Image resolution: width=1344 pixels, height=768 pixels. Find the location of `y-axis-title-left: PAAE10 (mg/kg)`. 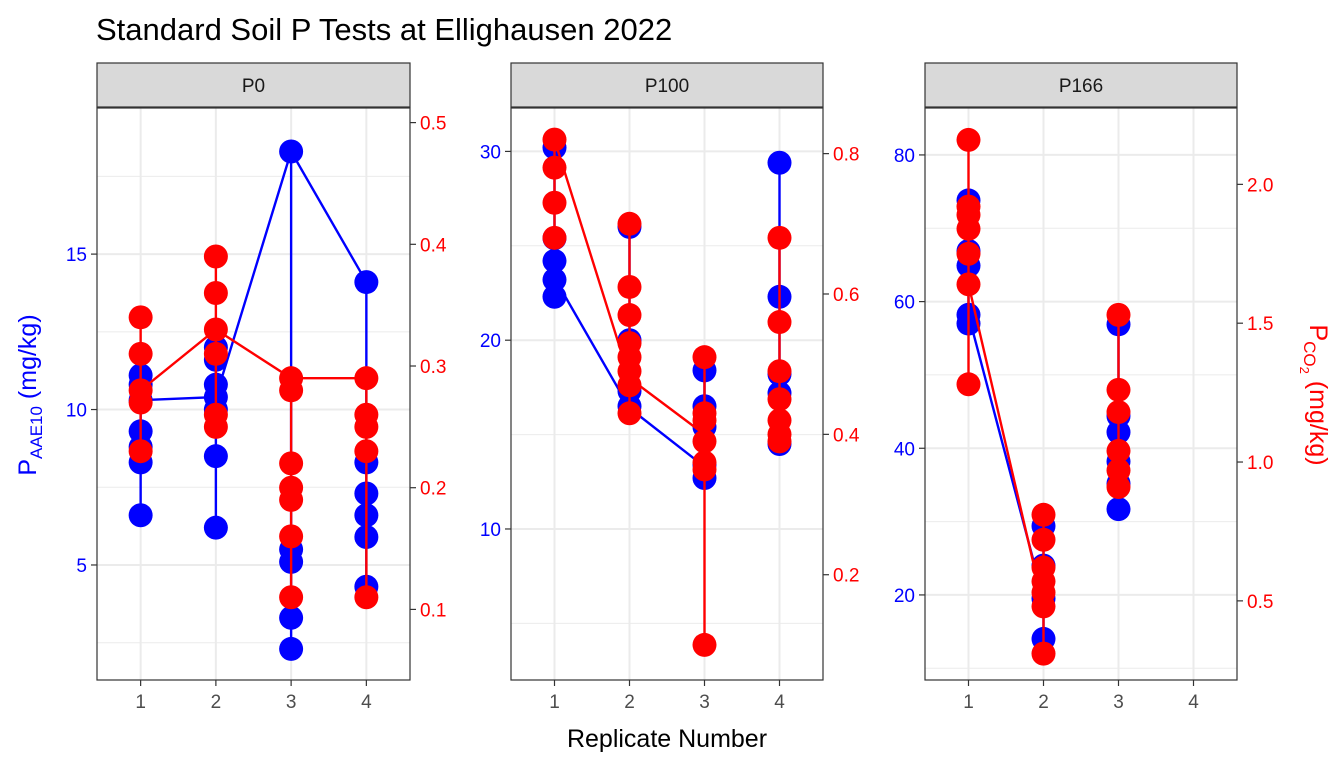

y-axis-title-left: PAAE10 (mg/kg) is located at coordinates (30, 394).